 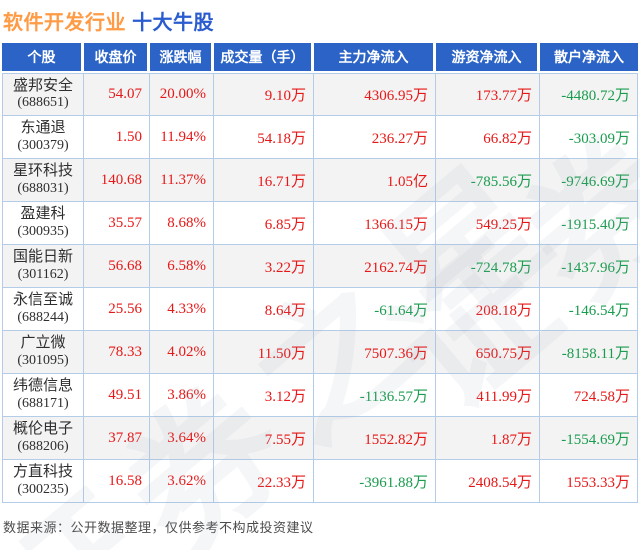 What do you see at coordinates (182, 137) in the screenshot?
I see `change-cell: 11.94%` at bounding box center [182, 137].